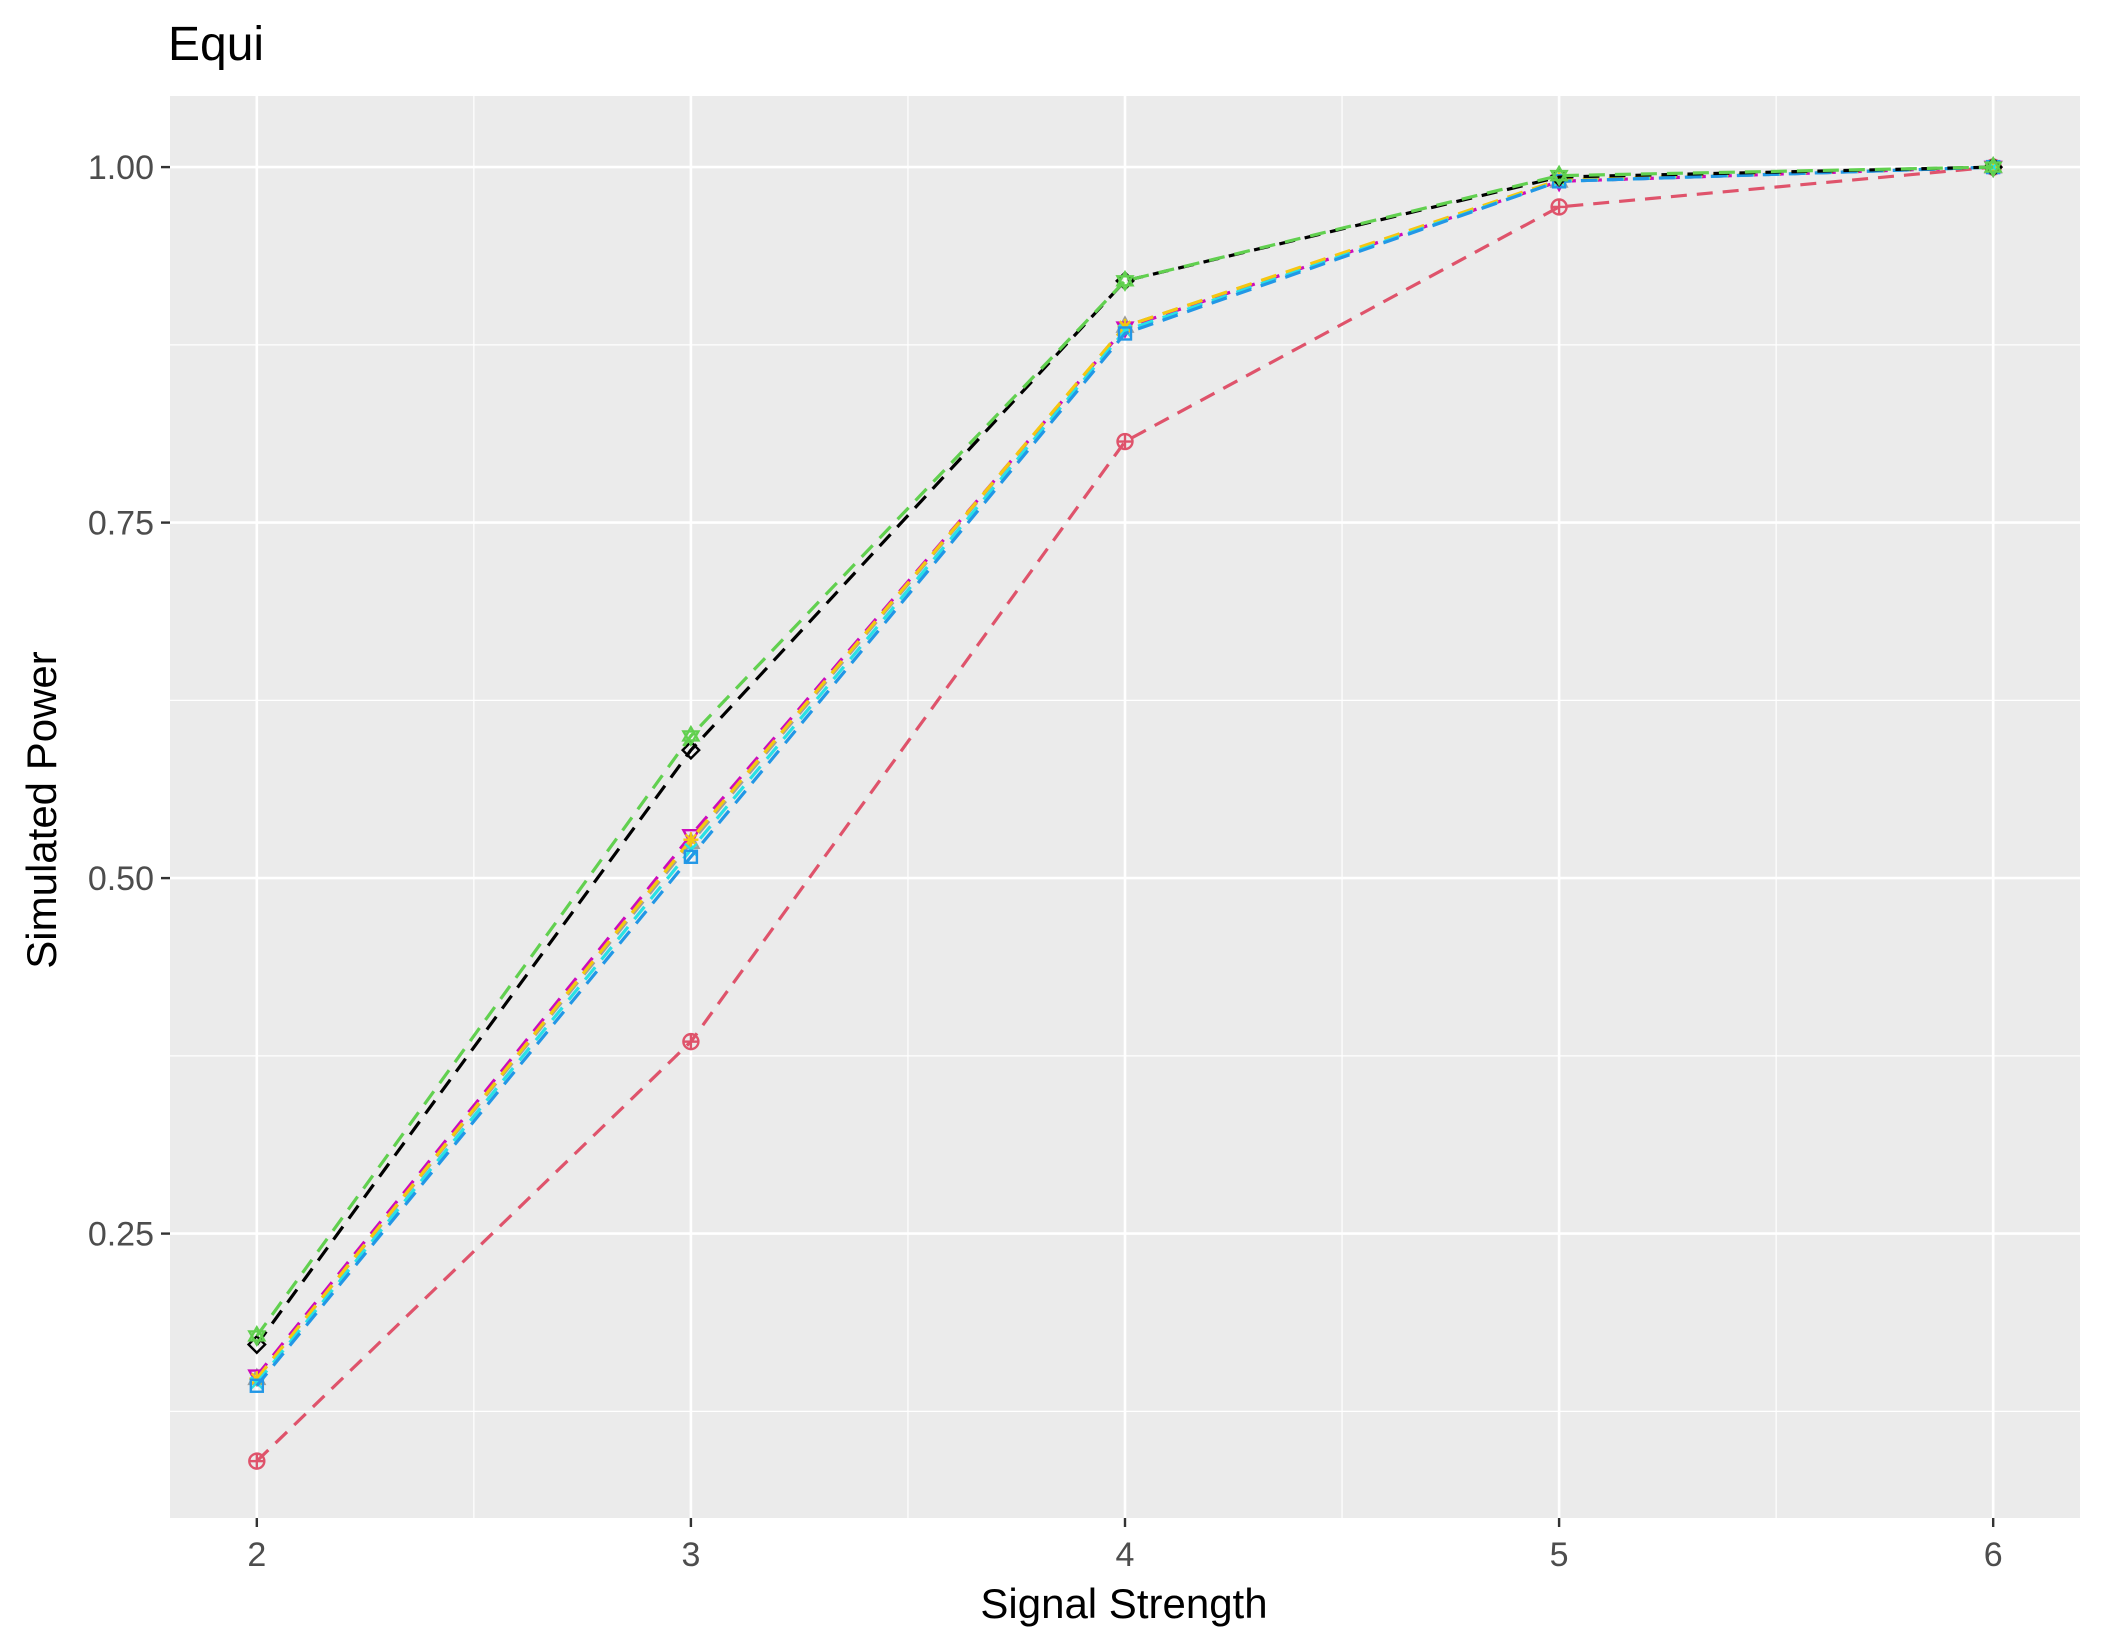 The image size is (2104, 1650). Describe the element at coordinates (121, 168) in the screenshot. I see `y-tick-label: 1.00` at that location.